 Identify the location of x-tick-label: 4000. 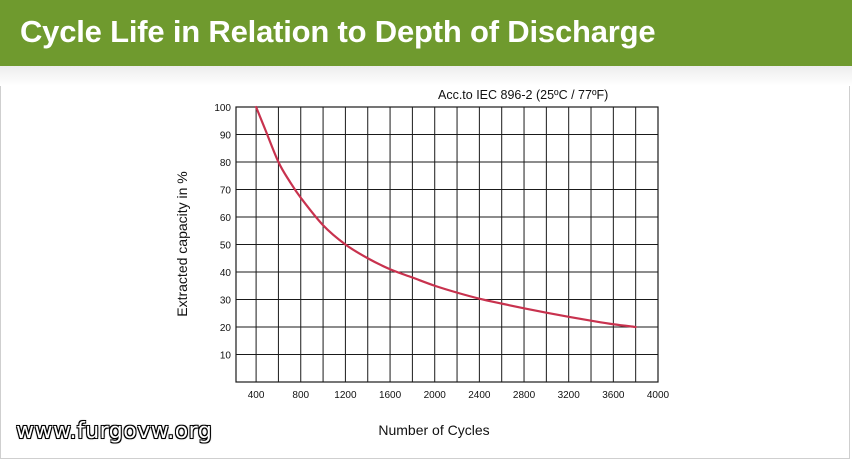
(658, 395).